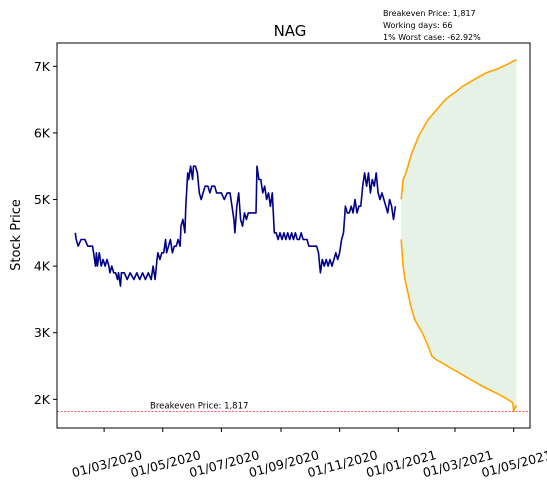 The image size is (547, 482). Describe the element at coordinates (45, 233) in the screenshot. I see `y-axis: 2K 3K 4K 5K 6K 7K` at that location.